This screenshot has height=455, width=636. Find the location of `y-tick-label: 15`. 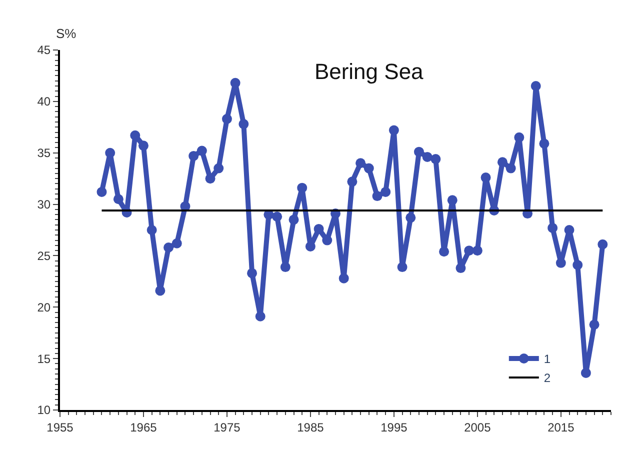

y-tick-label: 15 is located at coordinates (44, 359).